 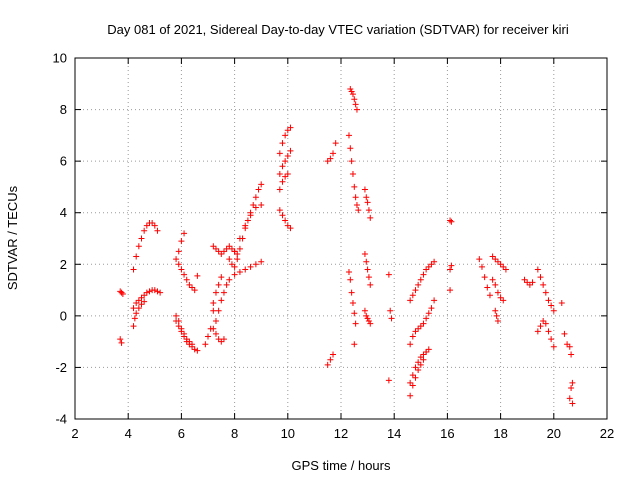 I want to click on series-pass-14.6-low2, so click(x=419, y=366).